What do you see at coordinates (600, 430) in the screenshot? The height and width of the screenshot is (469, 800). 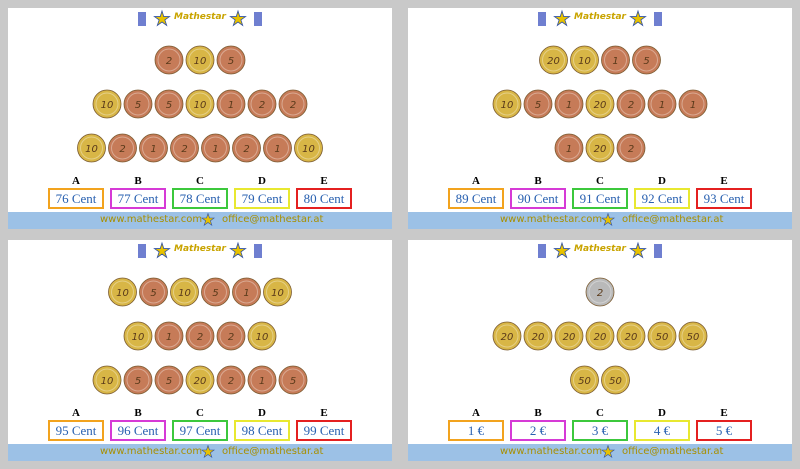 I see `answer-option: 3 €` at bounding box center [600, 430].